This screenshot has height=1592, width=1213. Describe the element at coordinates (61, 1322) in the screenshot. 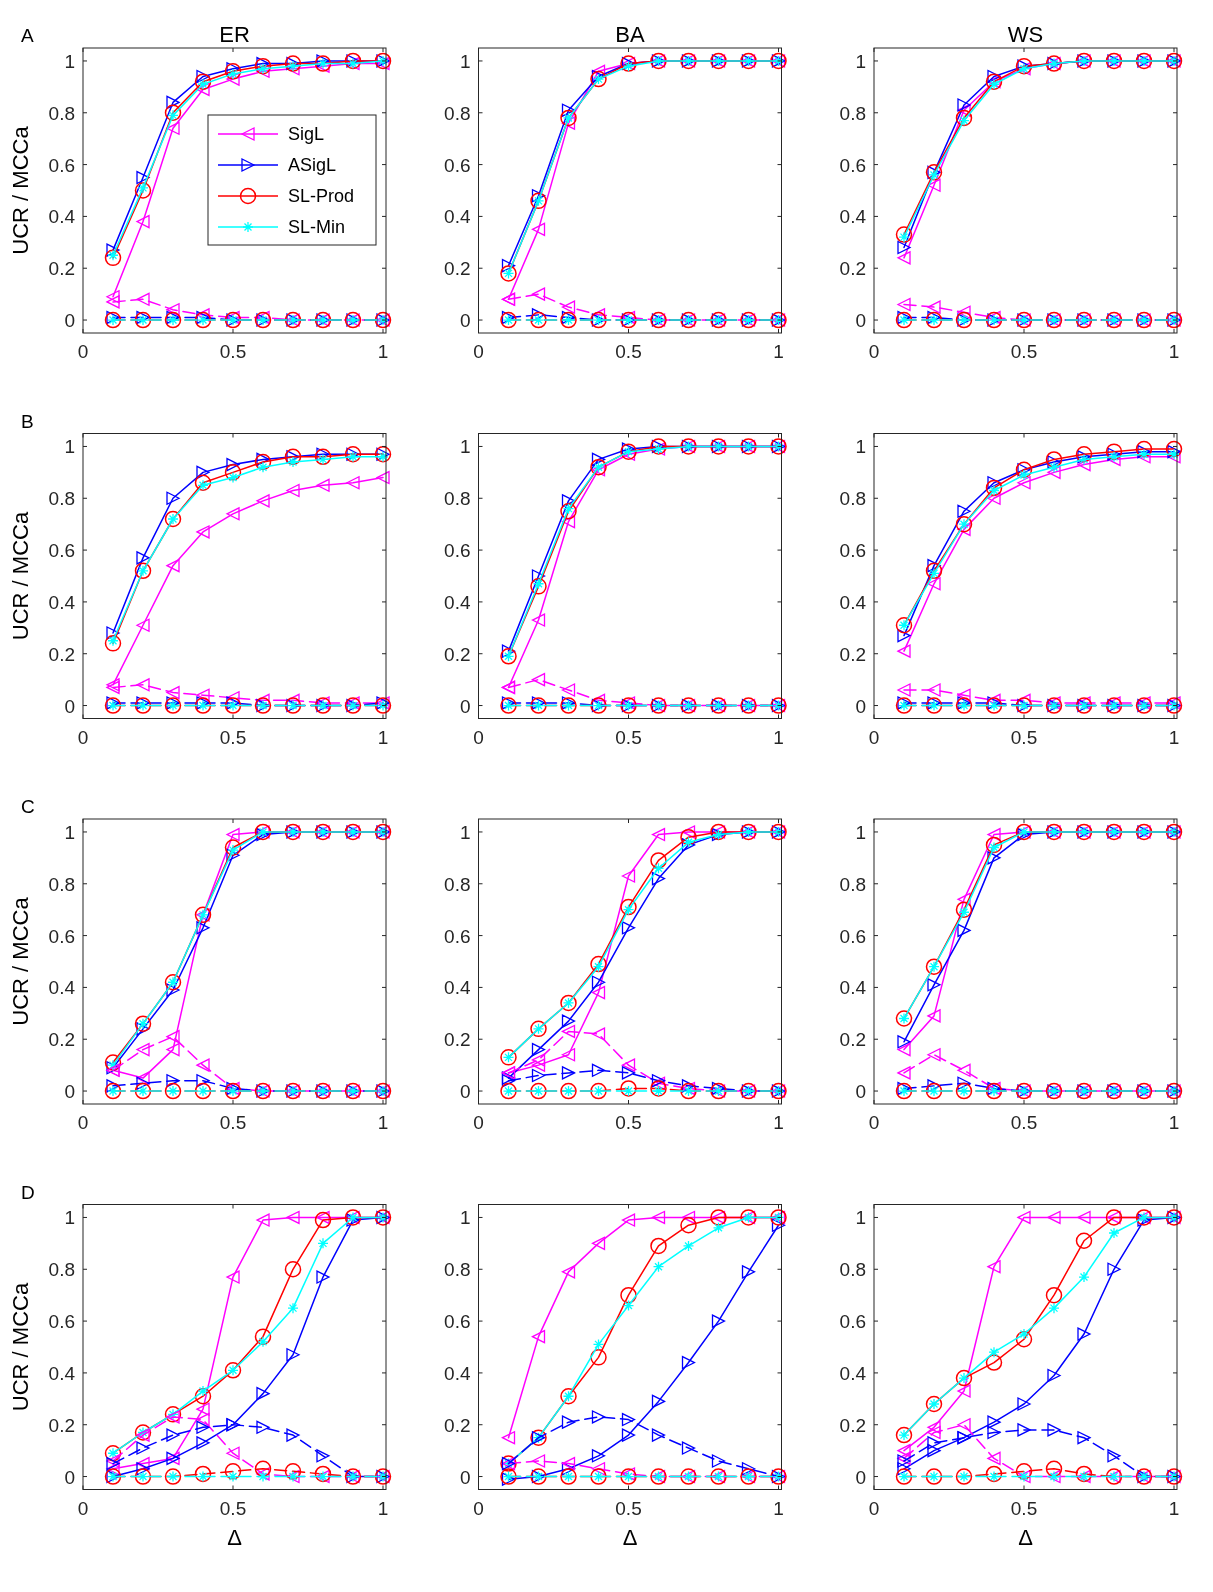

I see `y-tick-label: 0.6` at that location.